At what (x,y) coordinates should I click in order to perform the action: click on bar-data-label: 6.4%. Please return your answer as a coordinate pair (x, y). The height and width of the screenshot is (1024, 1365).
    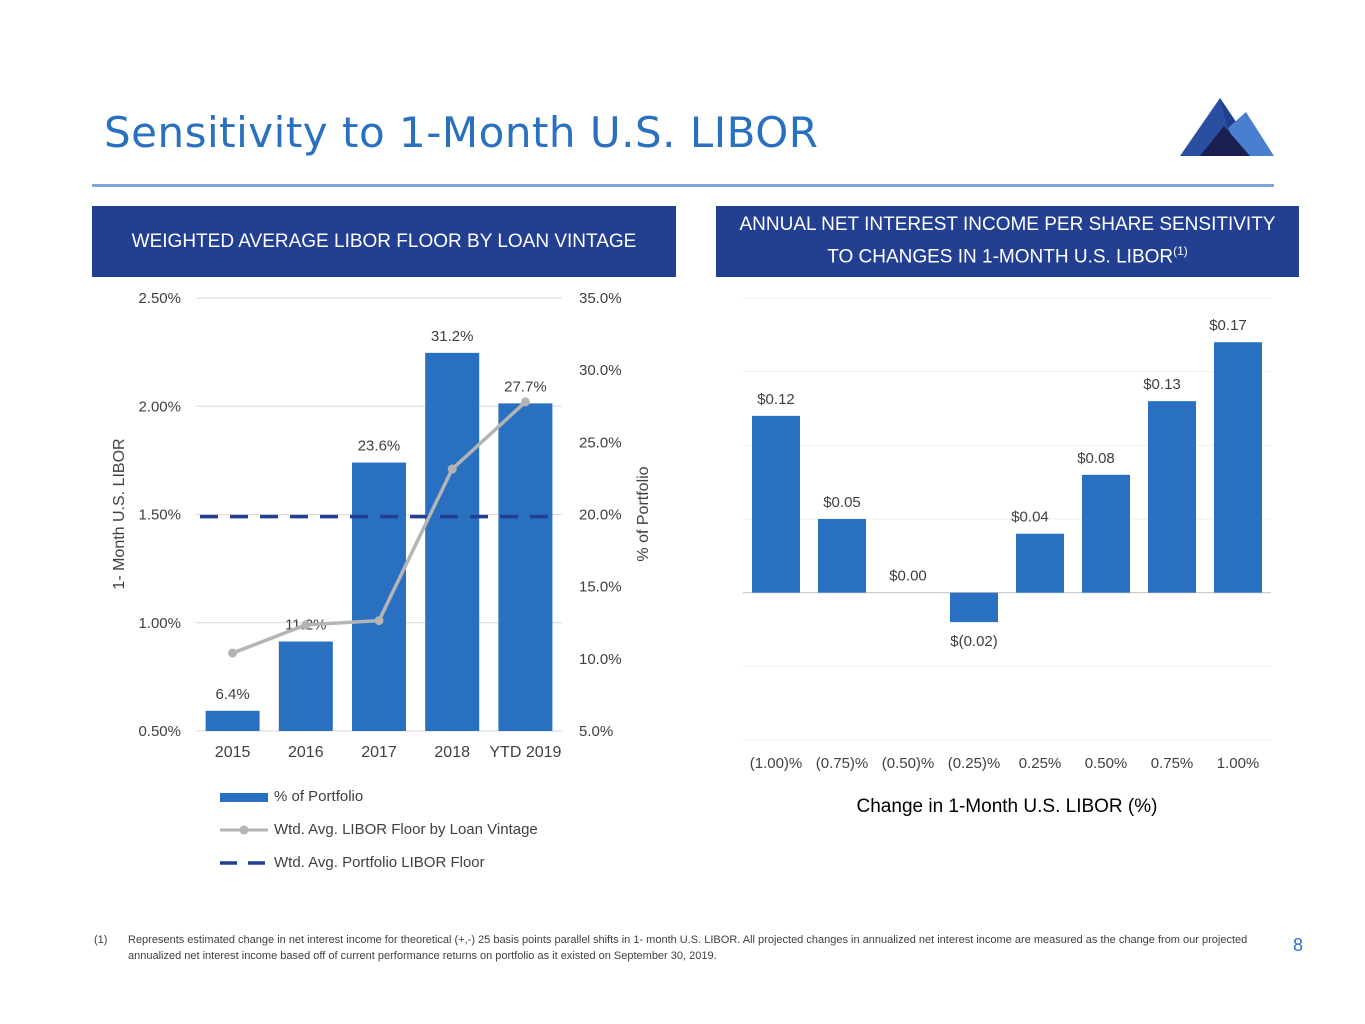
    Looking at the image, I should click on (232, 694).